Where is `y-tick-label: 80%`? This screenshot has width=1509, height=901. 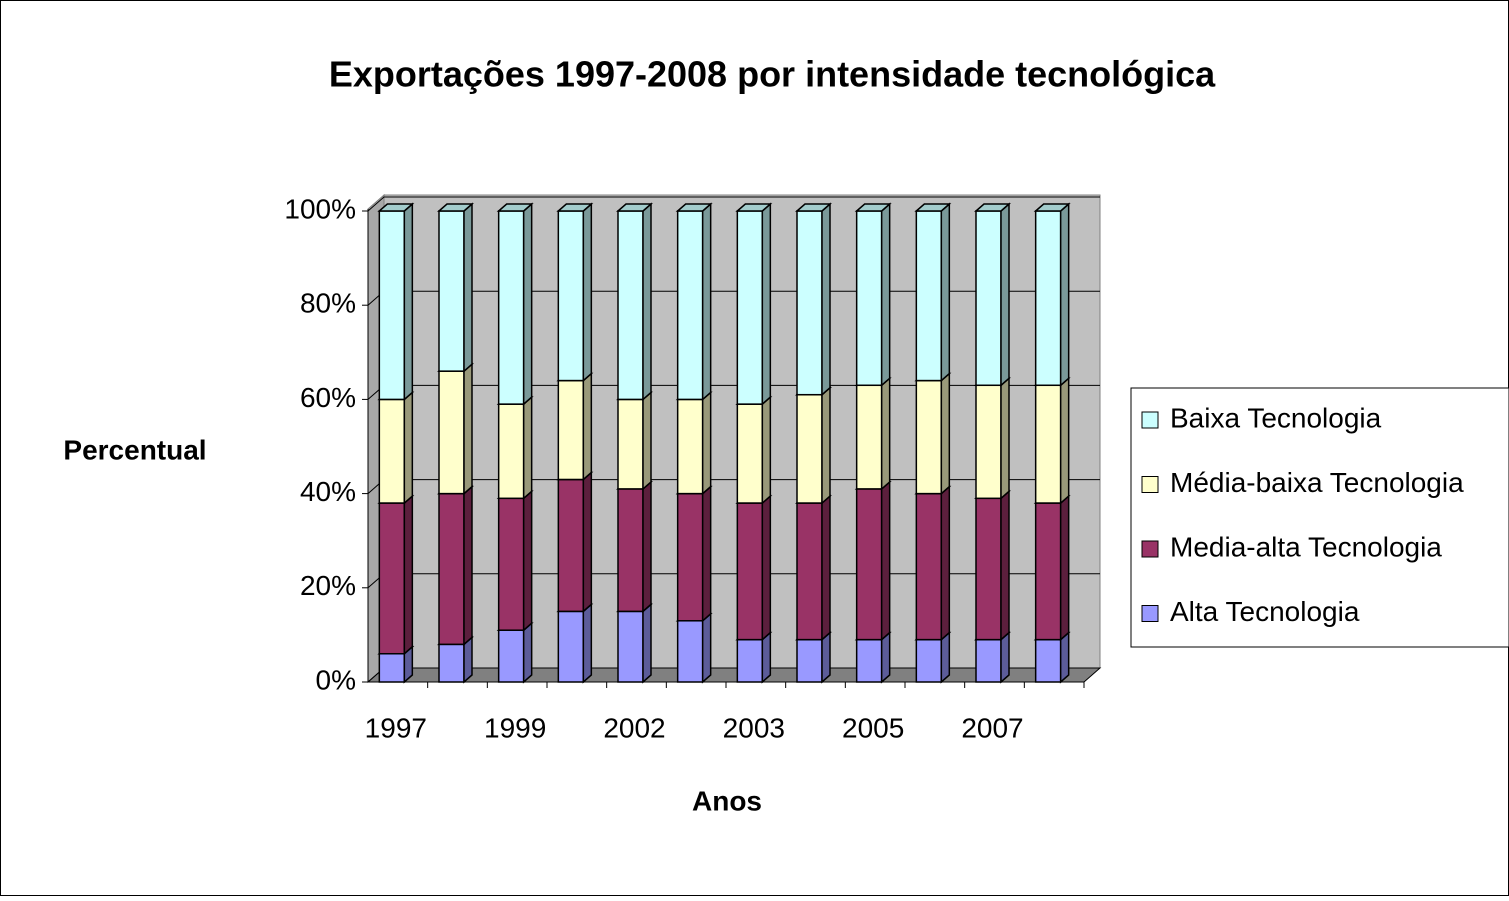
y-tick-label: 80% is located at coordinates (328, 303).